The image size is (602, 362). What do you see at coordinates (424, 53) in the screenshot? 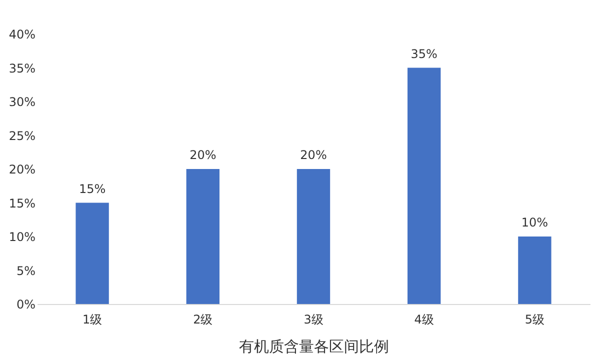
I see `data-label: 35%` at bounding box center [424, 53].